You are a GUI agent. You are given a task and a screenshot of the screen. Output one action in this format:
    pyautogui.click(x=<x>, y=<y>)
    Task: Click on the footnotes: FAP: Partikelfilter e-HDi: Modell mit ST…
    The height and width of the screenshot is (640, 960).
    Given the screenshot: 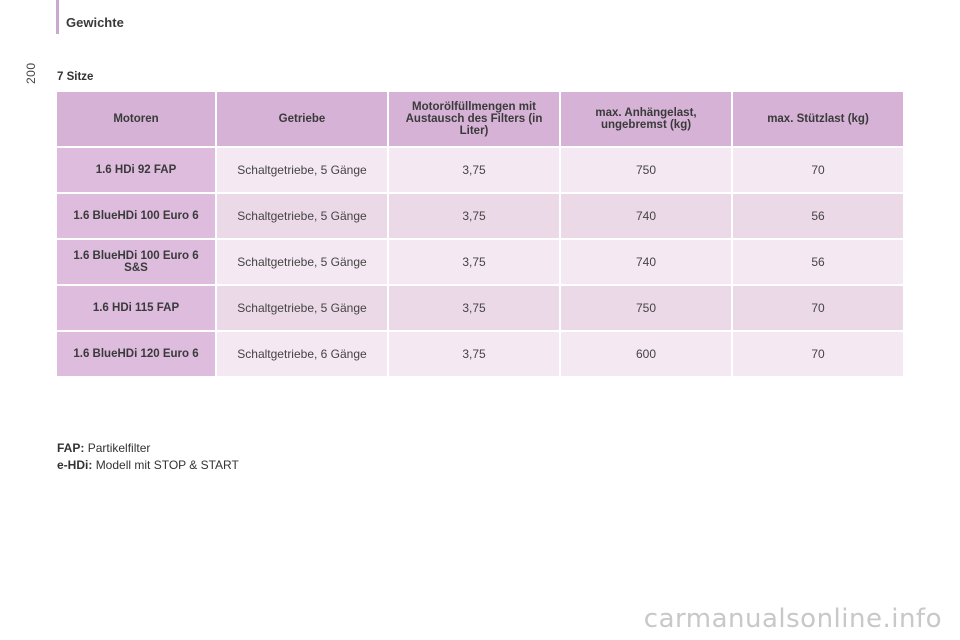 What is the action you would take?
    pyautogui.click(x=148, y=457)
    